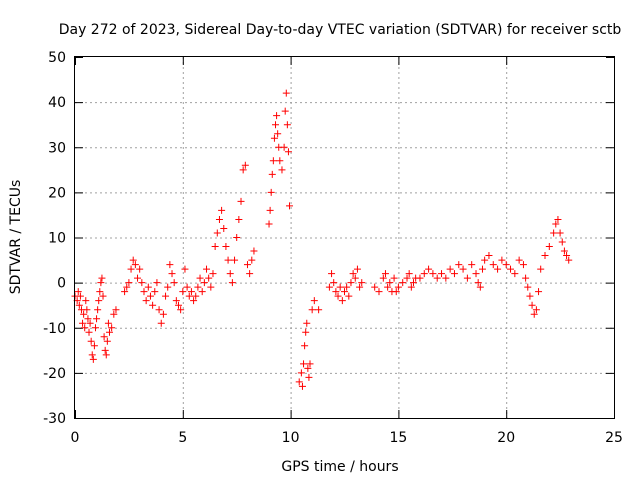 Image resolution: width=640 pixels, height=480 pixels. Describe the element at coordinates (57, 148) in the screenshot. I see `y-tick-label: 30` at that location.